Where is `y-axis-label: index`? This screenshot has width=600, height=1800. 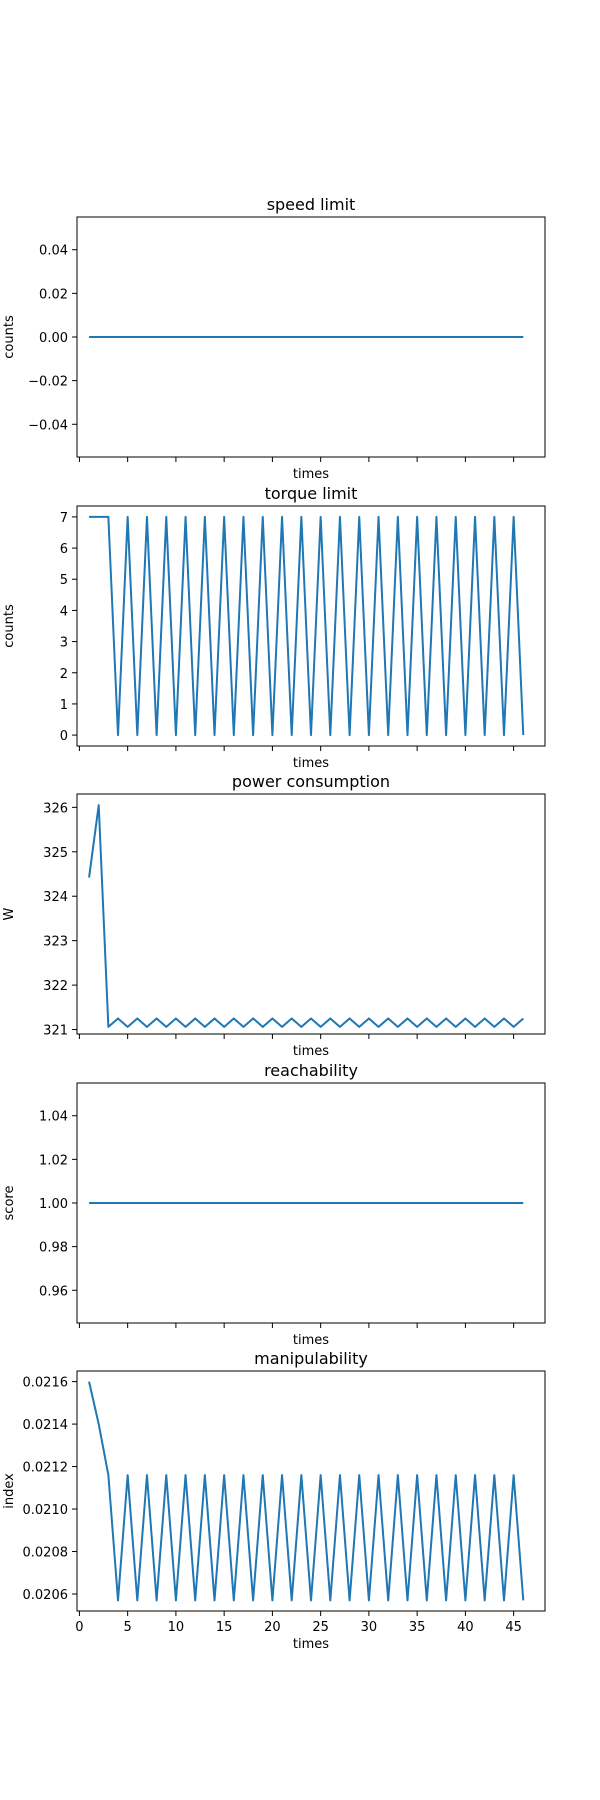
y-axis-label: index is located at coordinates (9, 1491).